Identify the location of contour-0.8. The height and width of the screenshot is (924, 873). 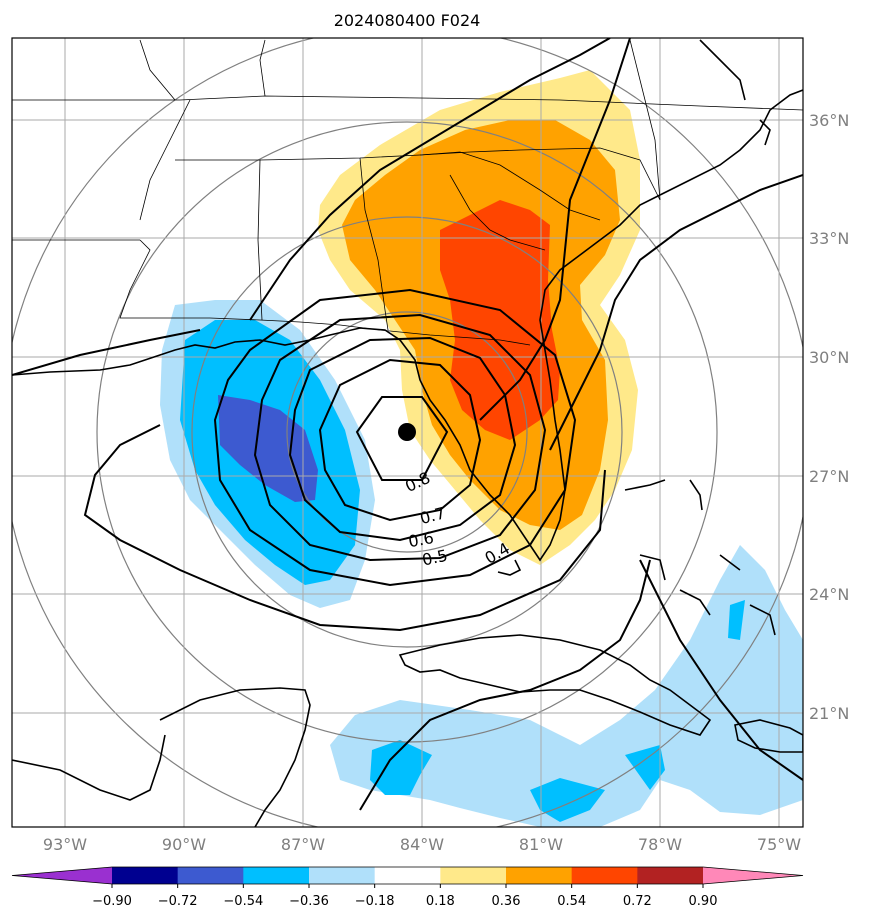
(402, 438).